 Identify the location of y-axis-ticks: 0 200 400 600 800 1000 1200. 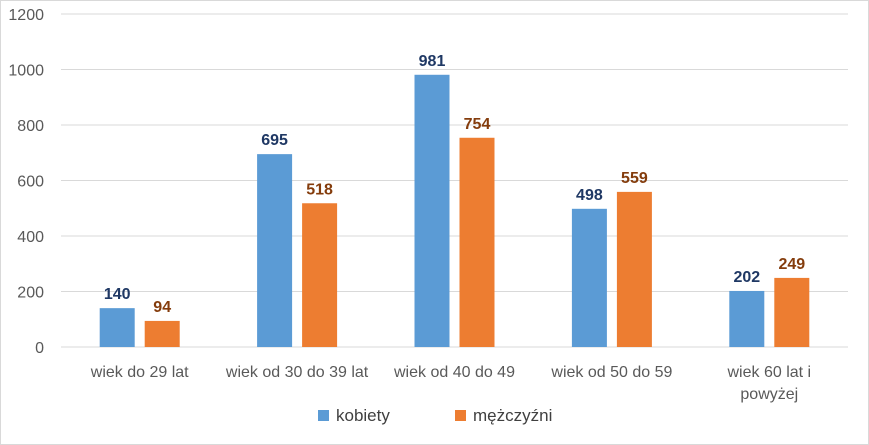
(26, 182).